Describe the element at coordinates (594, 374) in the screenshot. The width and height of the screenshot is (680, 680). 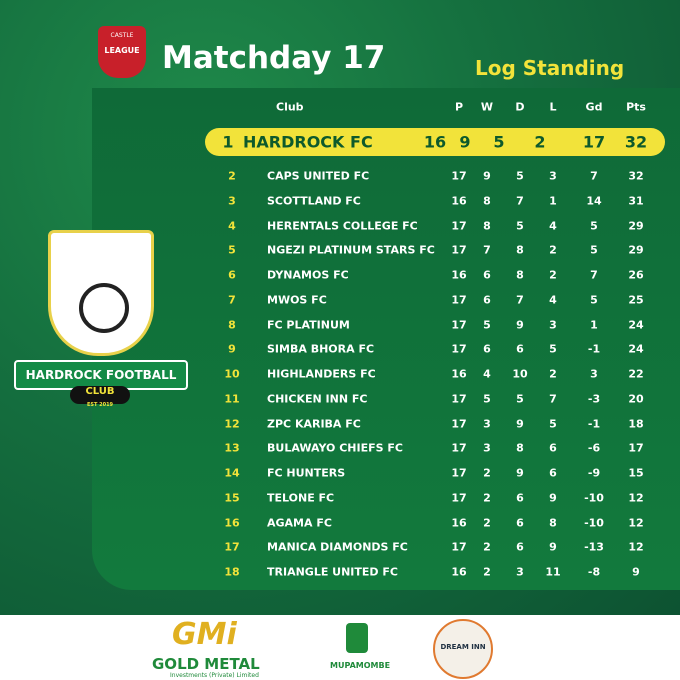
I see `gd: 3` at that location.